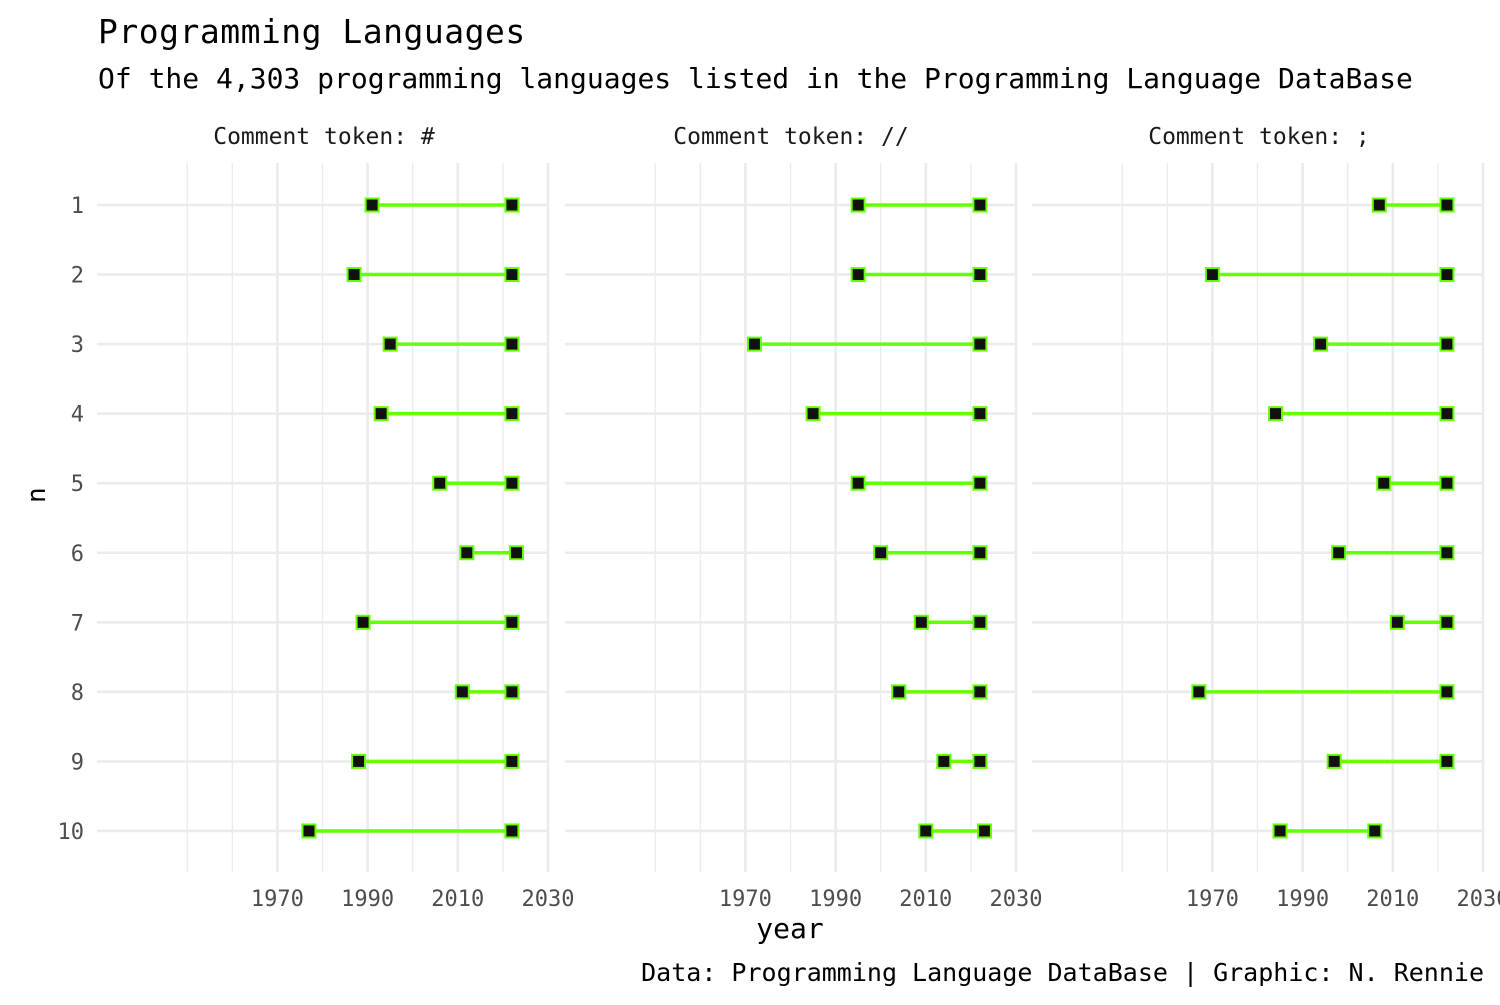  I want to click on facet-strip-semicolon: Comment token: ;, so click(1259, 137).